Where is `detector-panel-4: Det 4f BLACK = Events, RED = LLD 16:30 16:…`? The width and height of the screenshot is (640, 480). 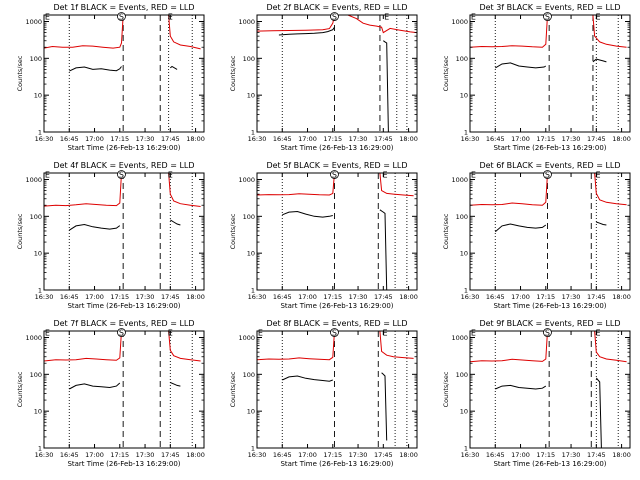 detector-panel-4: Det 4f BLACK = Events, RED = LLD 16:30 16:… is located at coordinates (110, 235).